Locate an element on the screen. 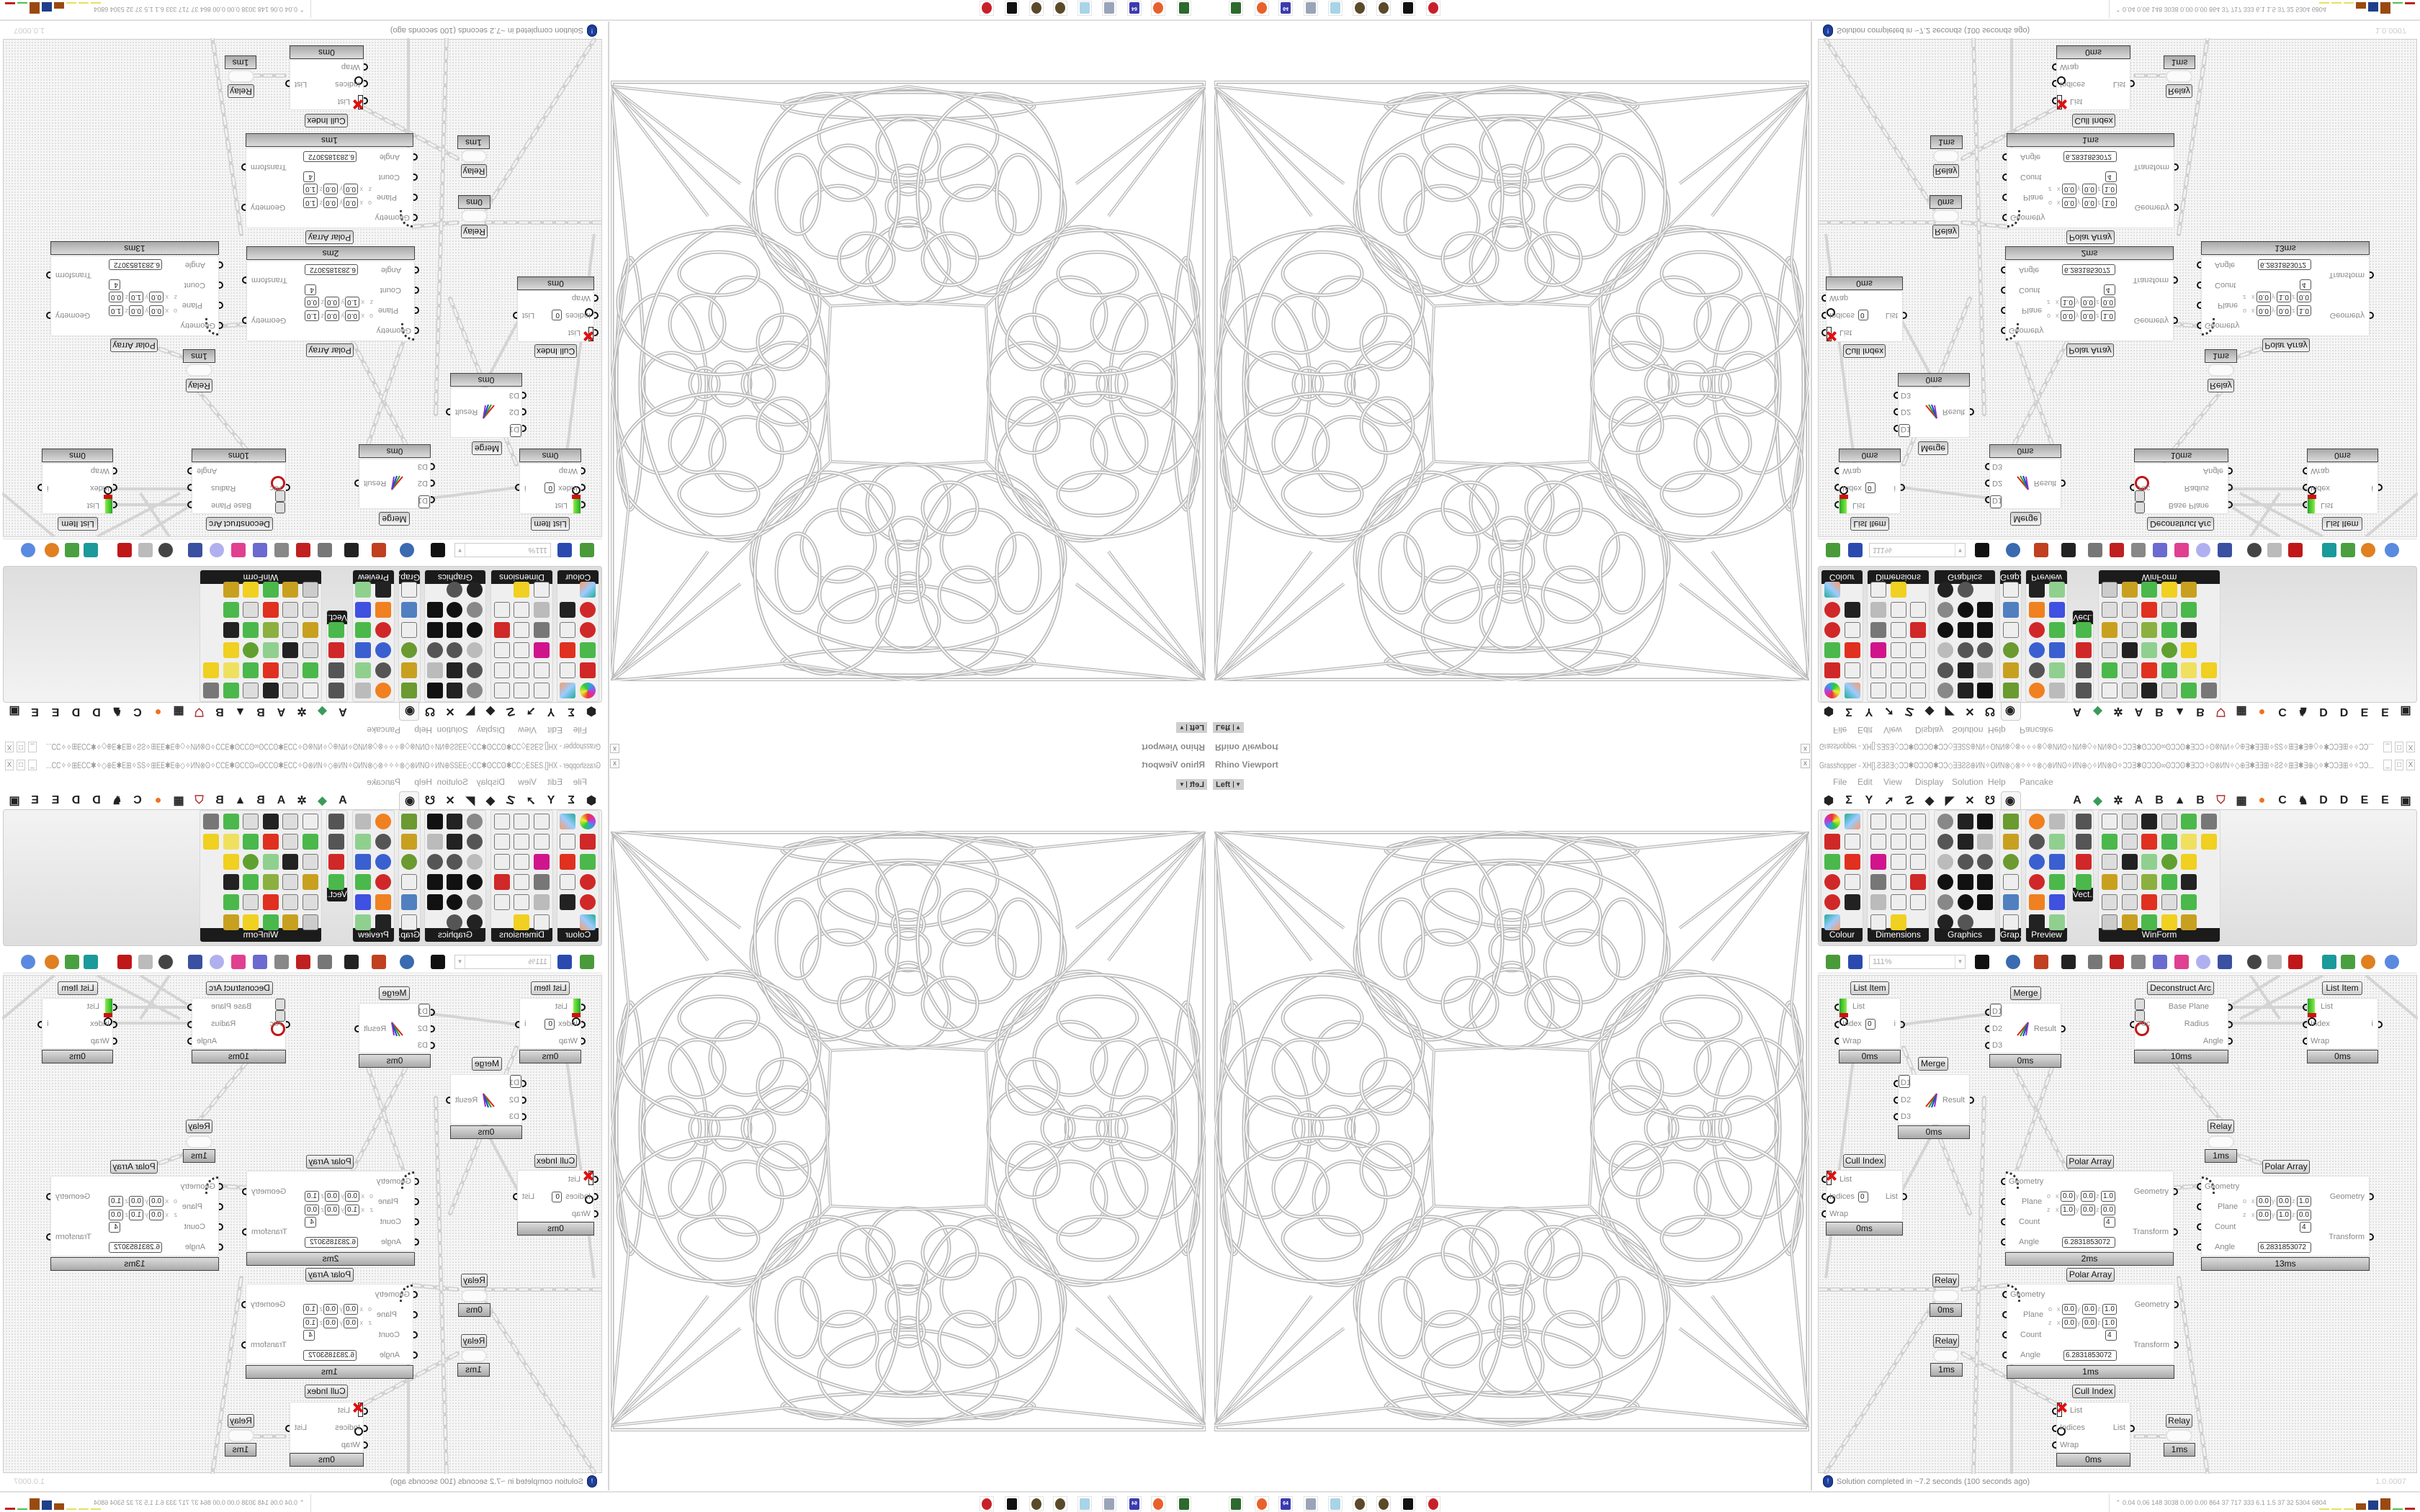  zoom-input: 111% ▼ is located at coordinates (502, 962).